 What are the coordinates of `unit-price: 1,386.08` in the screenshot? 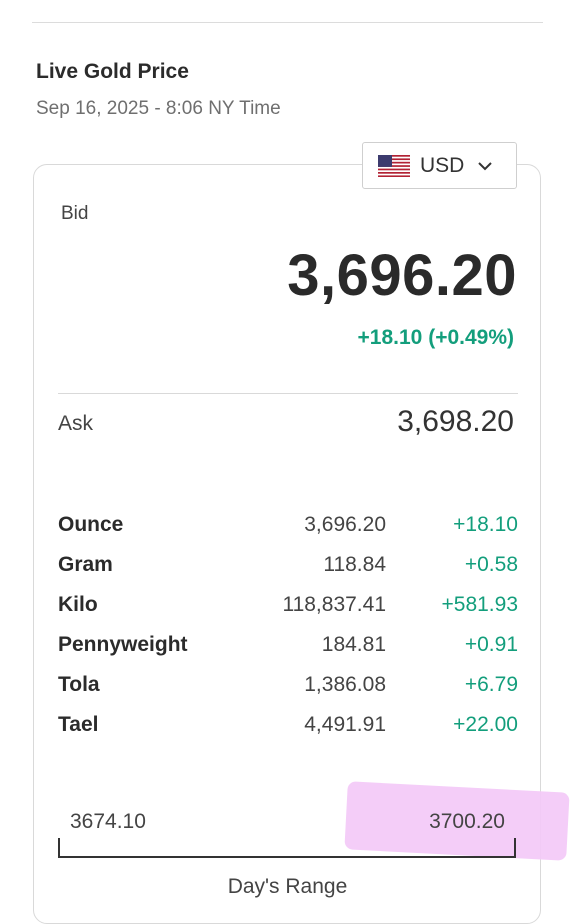 It's located at (345, 684).